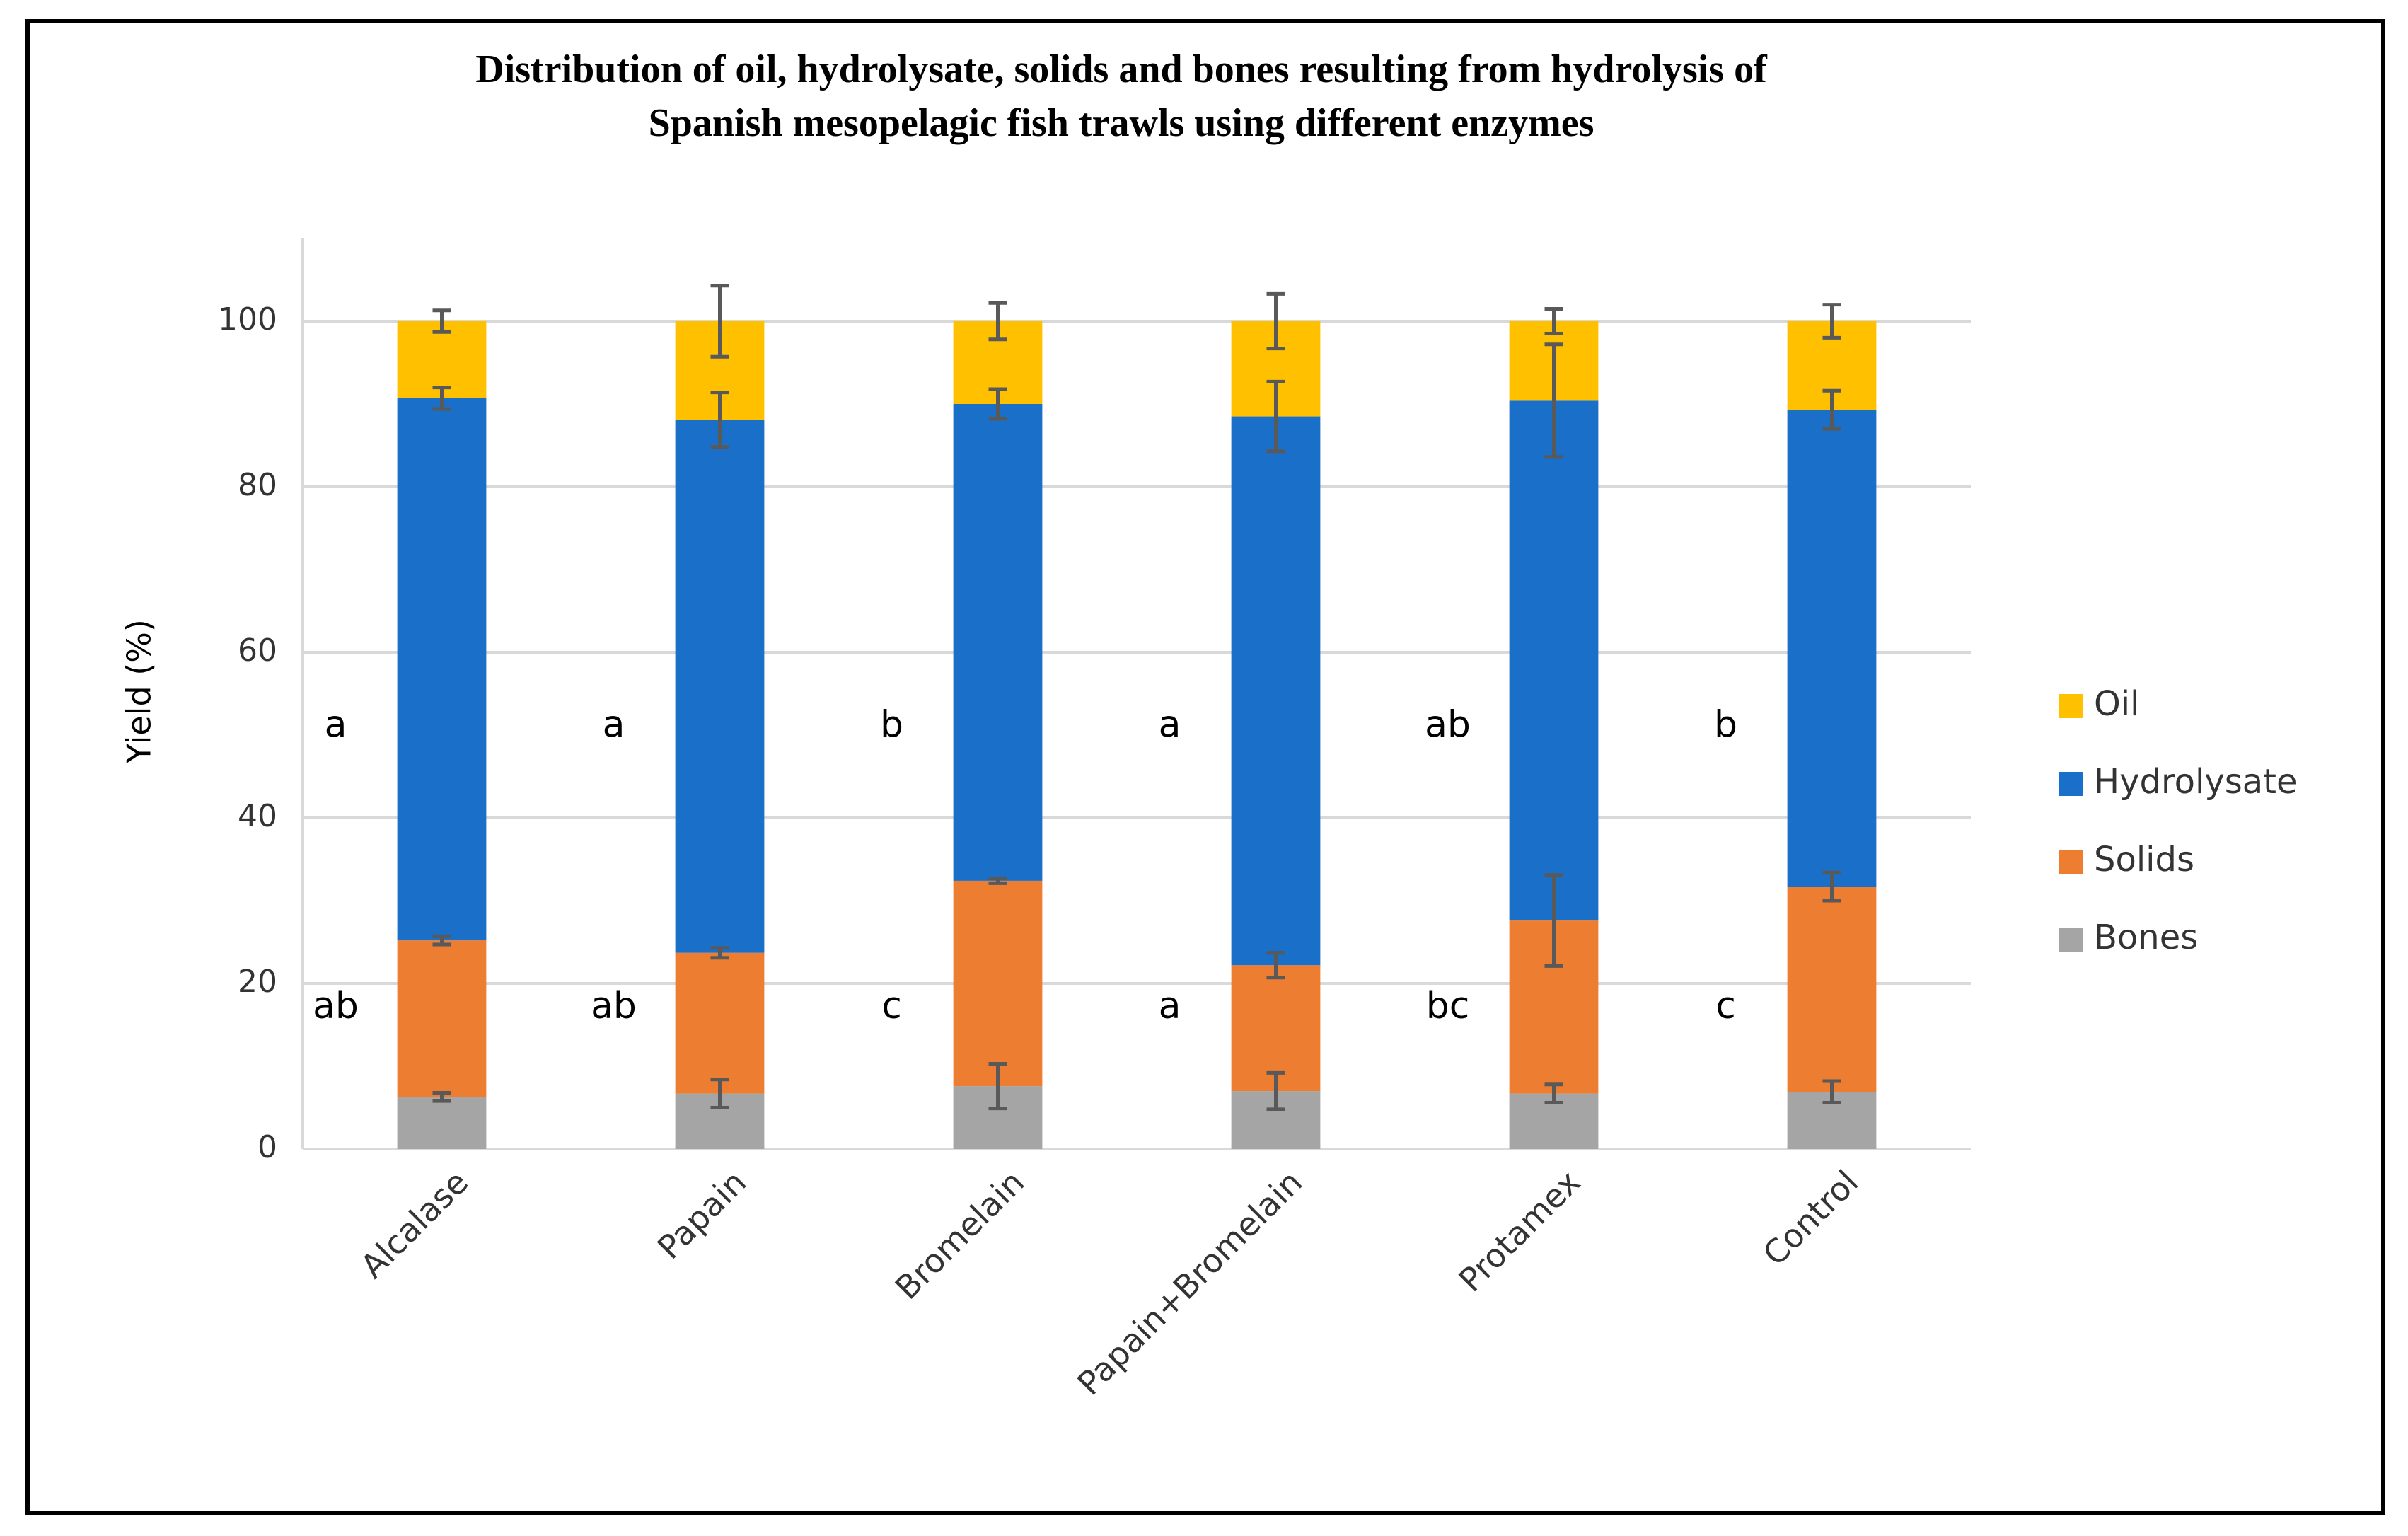  What do you see at coordinates (139, 691) in the screenshot?
I see `y-axis-label: Yield (%)` at bounding box center [139, 691].